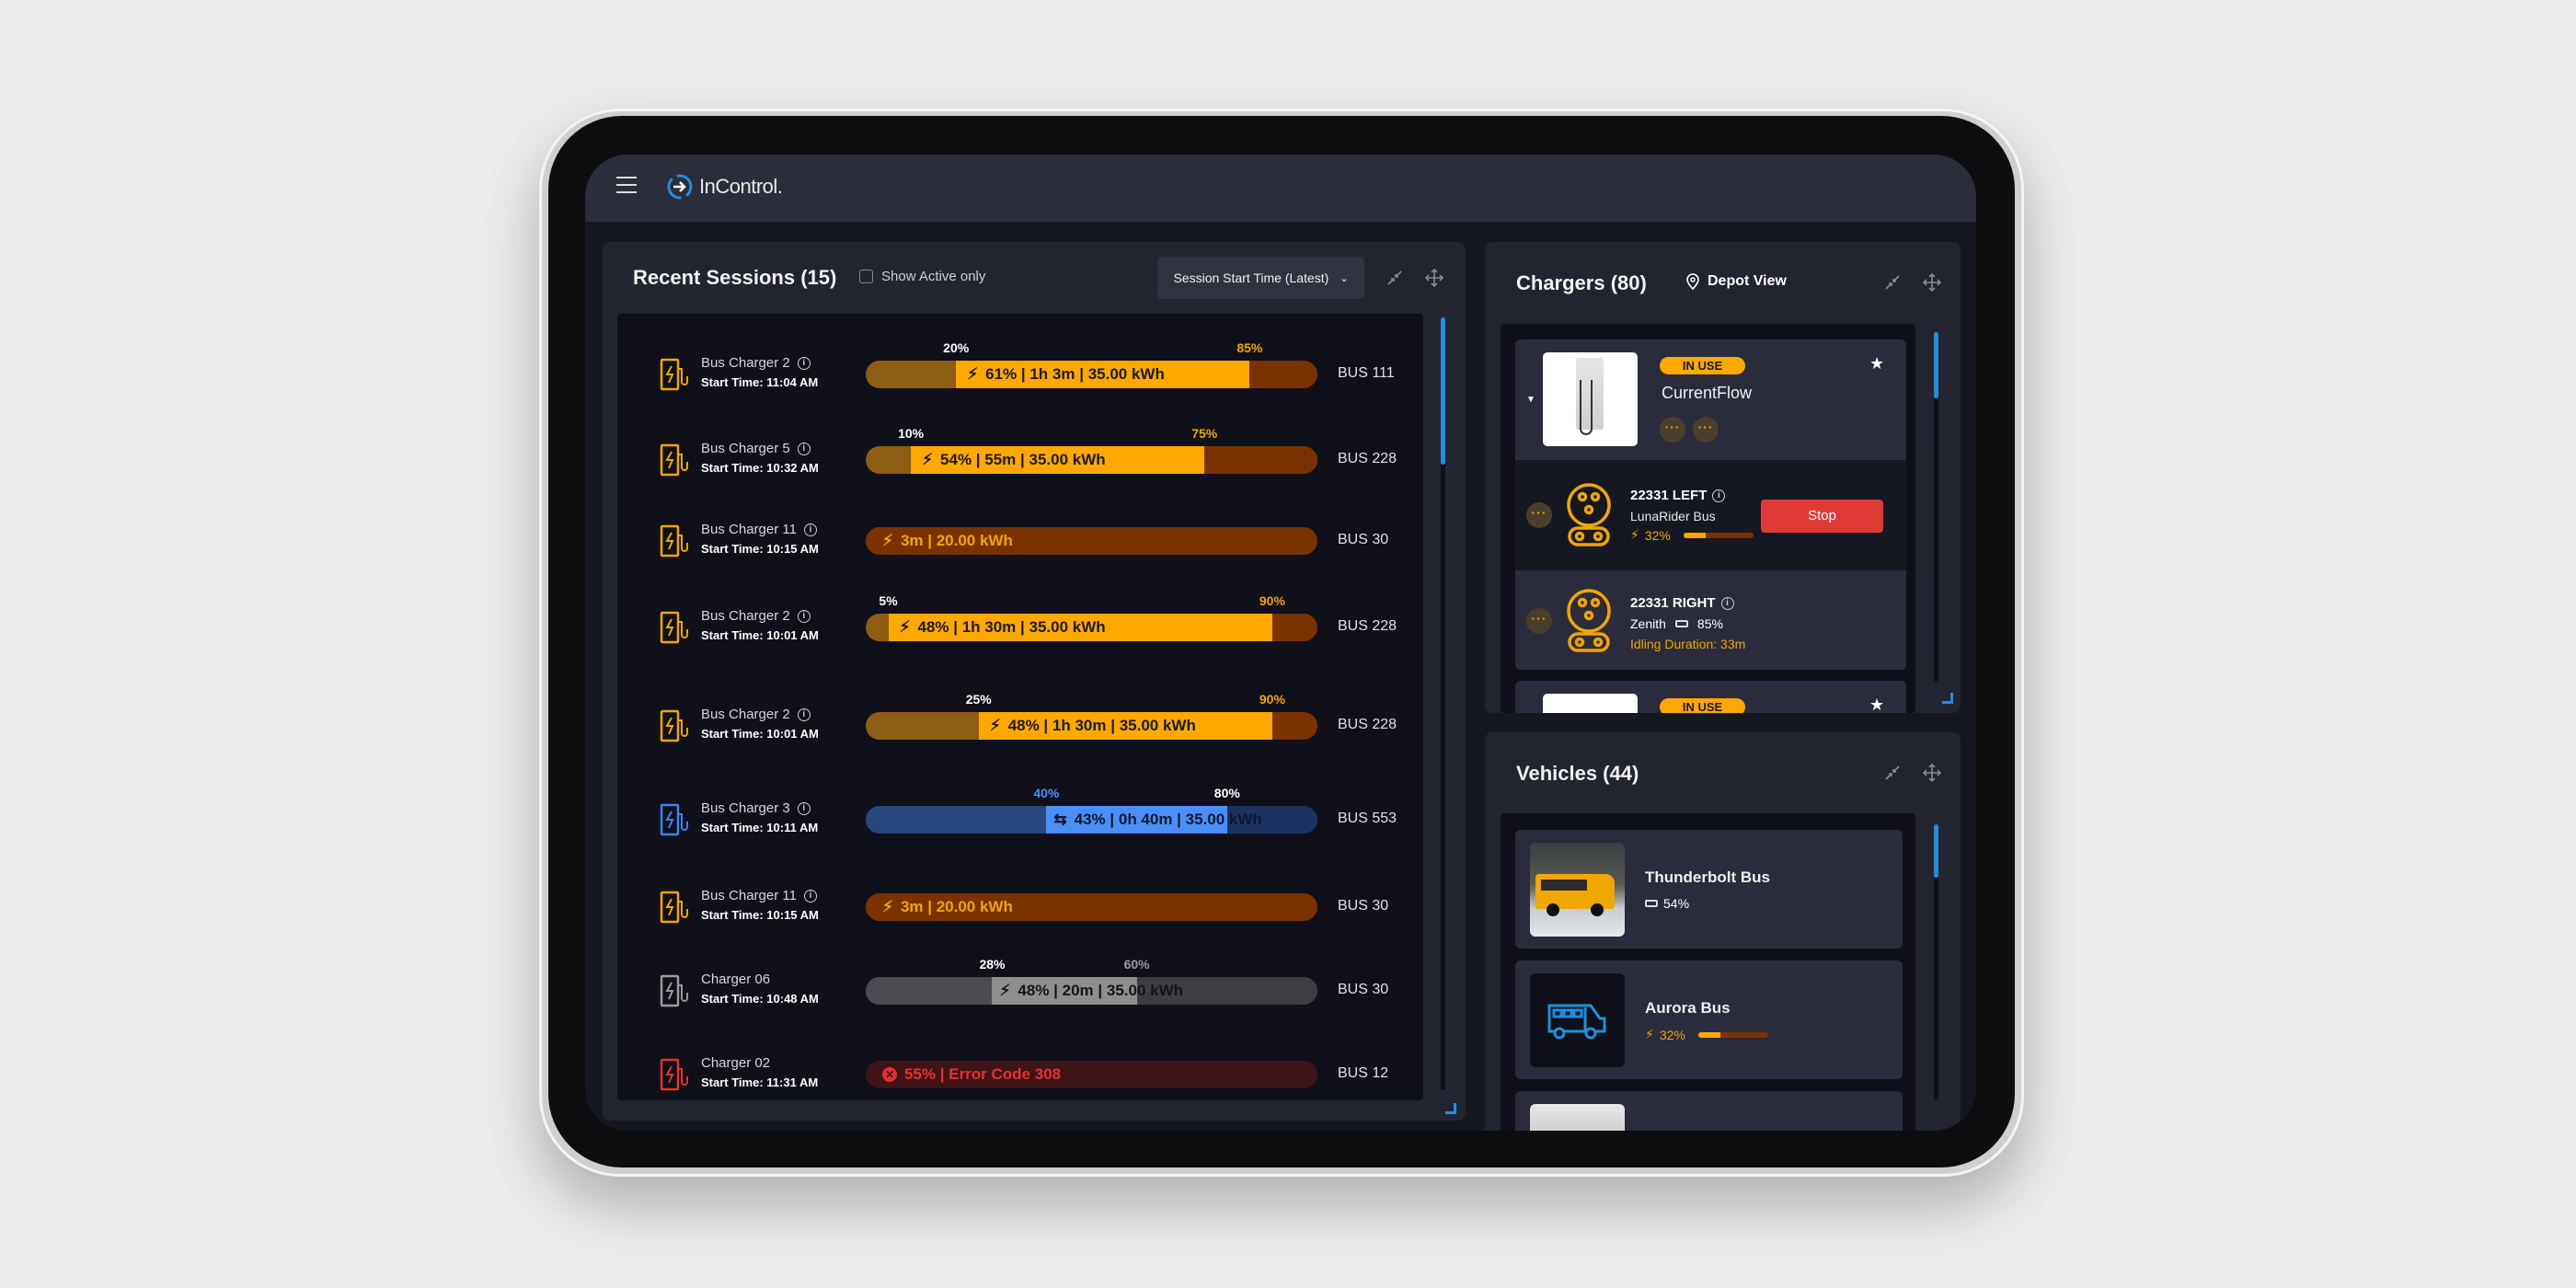 The image size is (2576, 1288). Describe the element at coordinates (1168, 819) in the screenshot. I see `session-summary: 43% | 0h 40m | 35.00 kWh` at that location.